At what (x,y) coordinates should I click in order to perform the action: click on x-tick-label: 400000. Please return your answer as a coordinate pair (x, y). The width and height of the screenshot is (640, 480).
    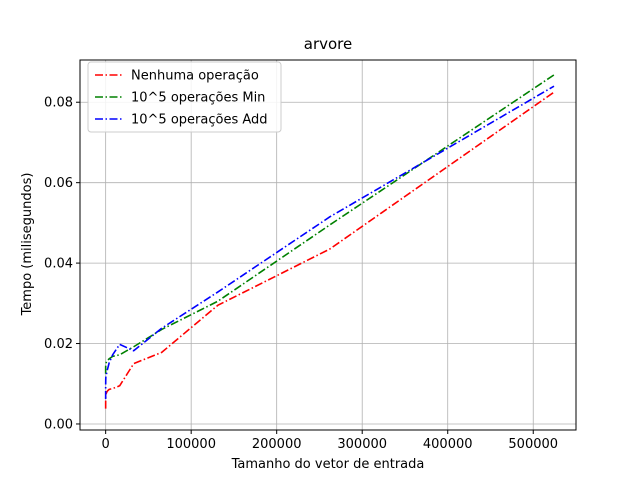
    Looking at the image, I should click on (448, 444).